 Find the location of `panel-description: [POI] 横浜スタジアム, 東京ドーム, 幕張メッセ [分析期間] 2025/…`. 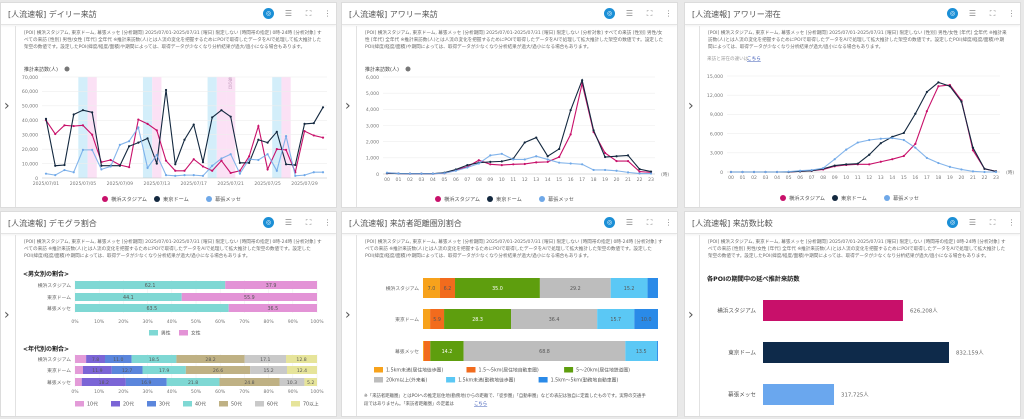

panel-description: [POI] 横浜スタジアム, 東京ドーム, 幕張メッセ [分析期間] 2025/… is located at coordinates (515, 41).